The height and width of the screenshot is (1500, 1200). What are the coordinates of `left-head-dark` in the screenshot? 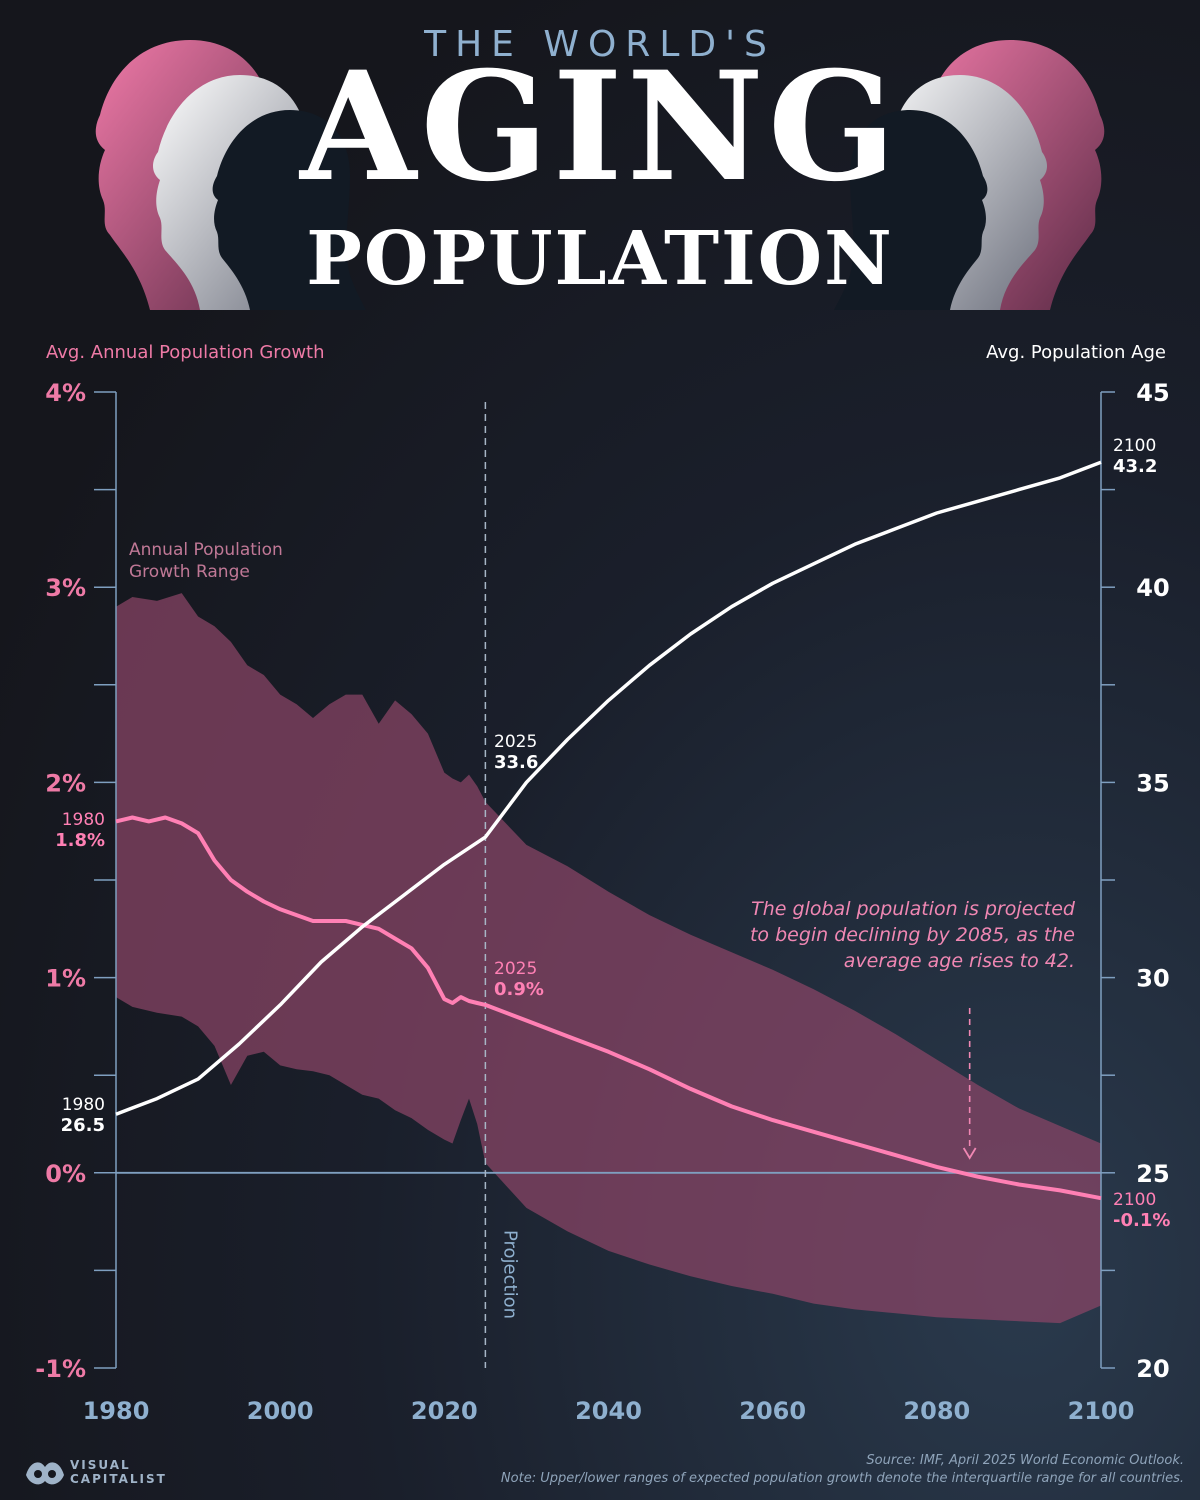 It's located at (289, 210).